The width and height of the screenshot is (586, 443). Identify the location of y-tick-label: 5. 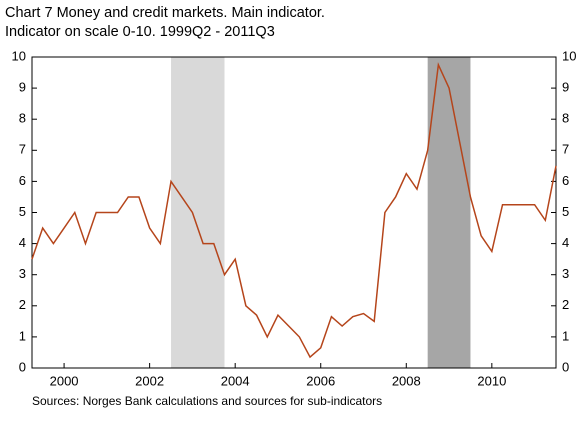
(22, 211).